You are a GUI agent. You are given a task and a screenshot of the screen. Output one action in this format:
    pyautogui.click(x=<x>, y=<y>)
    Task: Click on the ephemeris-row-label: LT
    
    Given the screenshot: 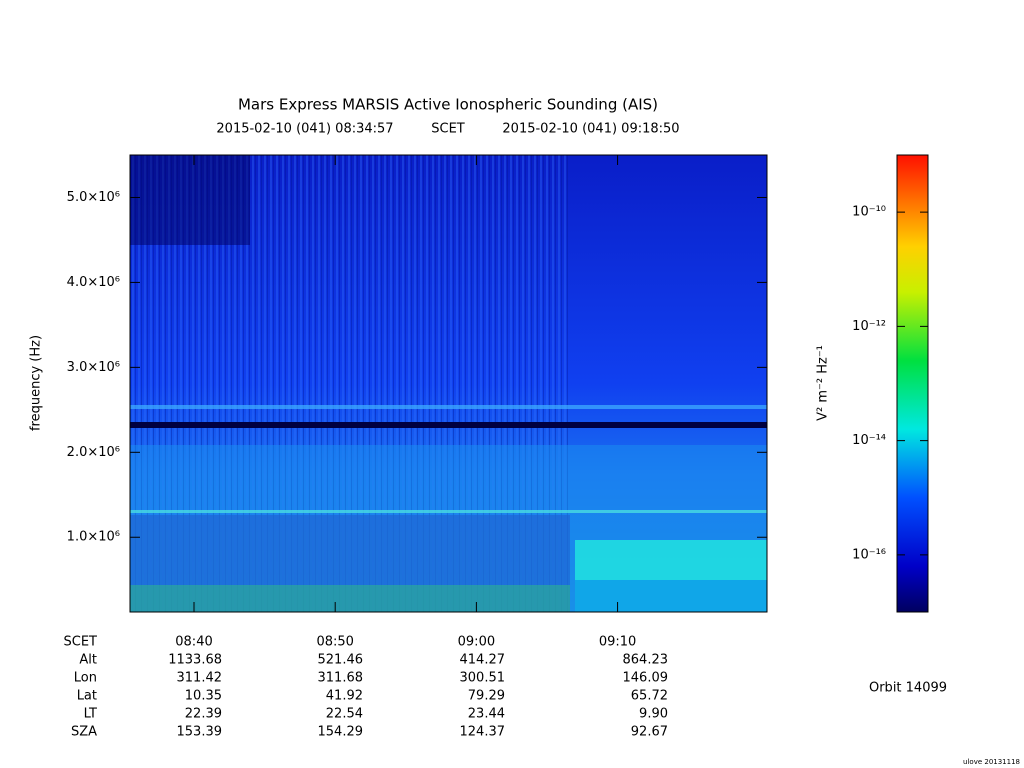 What is the action you would take?
    pyautogui.click(x=90, y=714)
    